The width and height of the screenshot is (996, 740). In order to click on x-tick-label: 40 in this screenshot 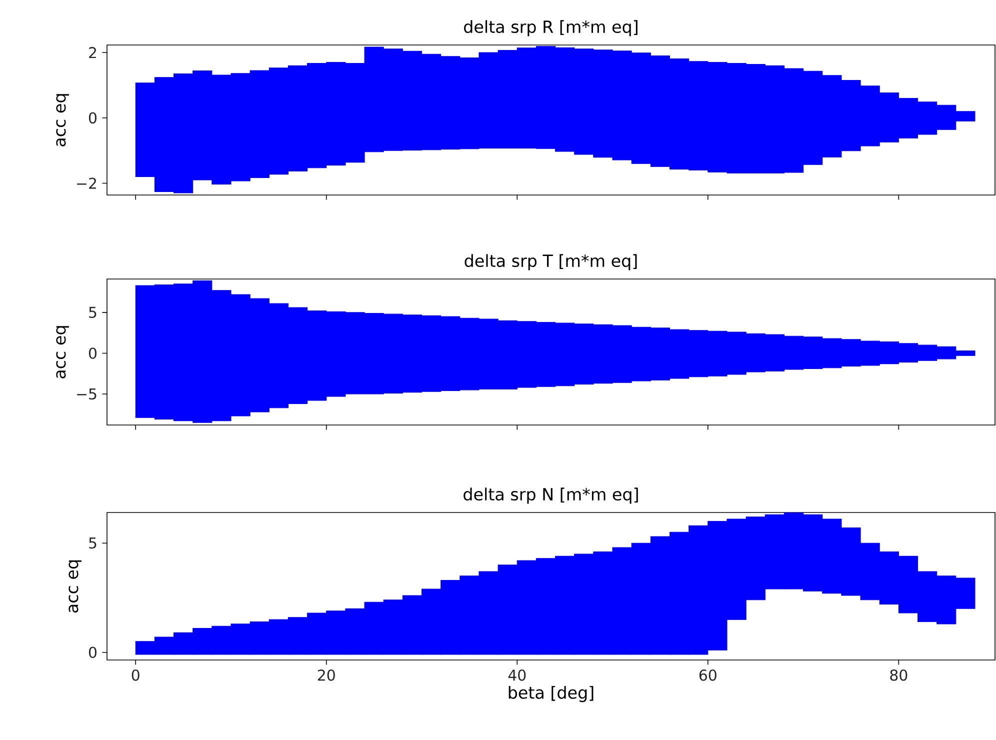, I will do `click(517, 675)`.